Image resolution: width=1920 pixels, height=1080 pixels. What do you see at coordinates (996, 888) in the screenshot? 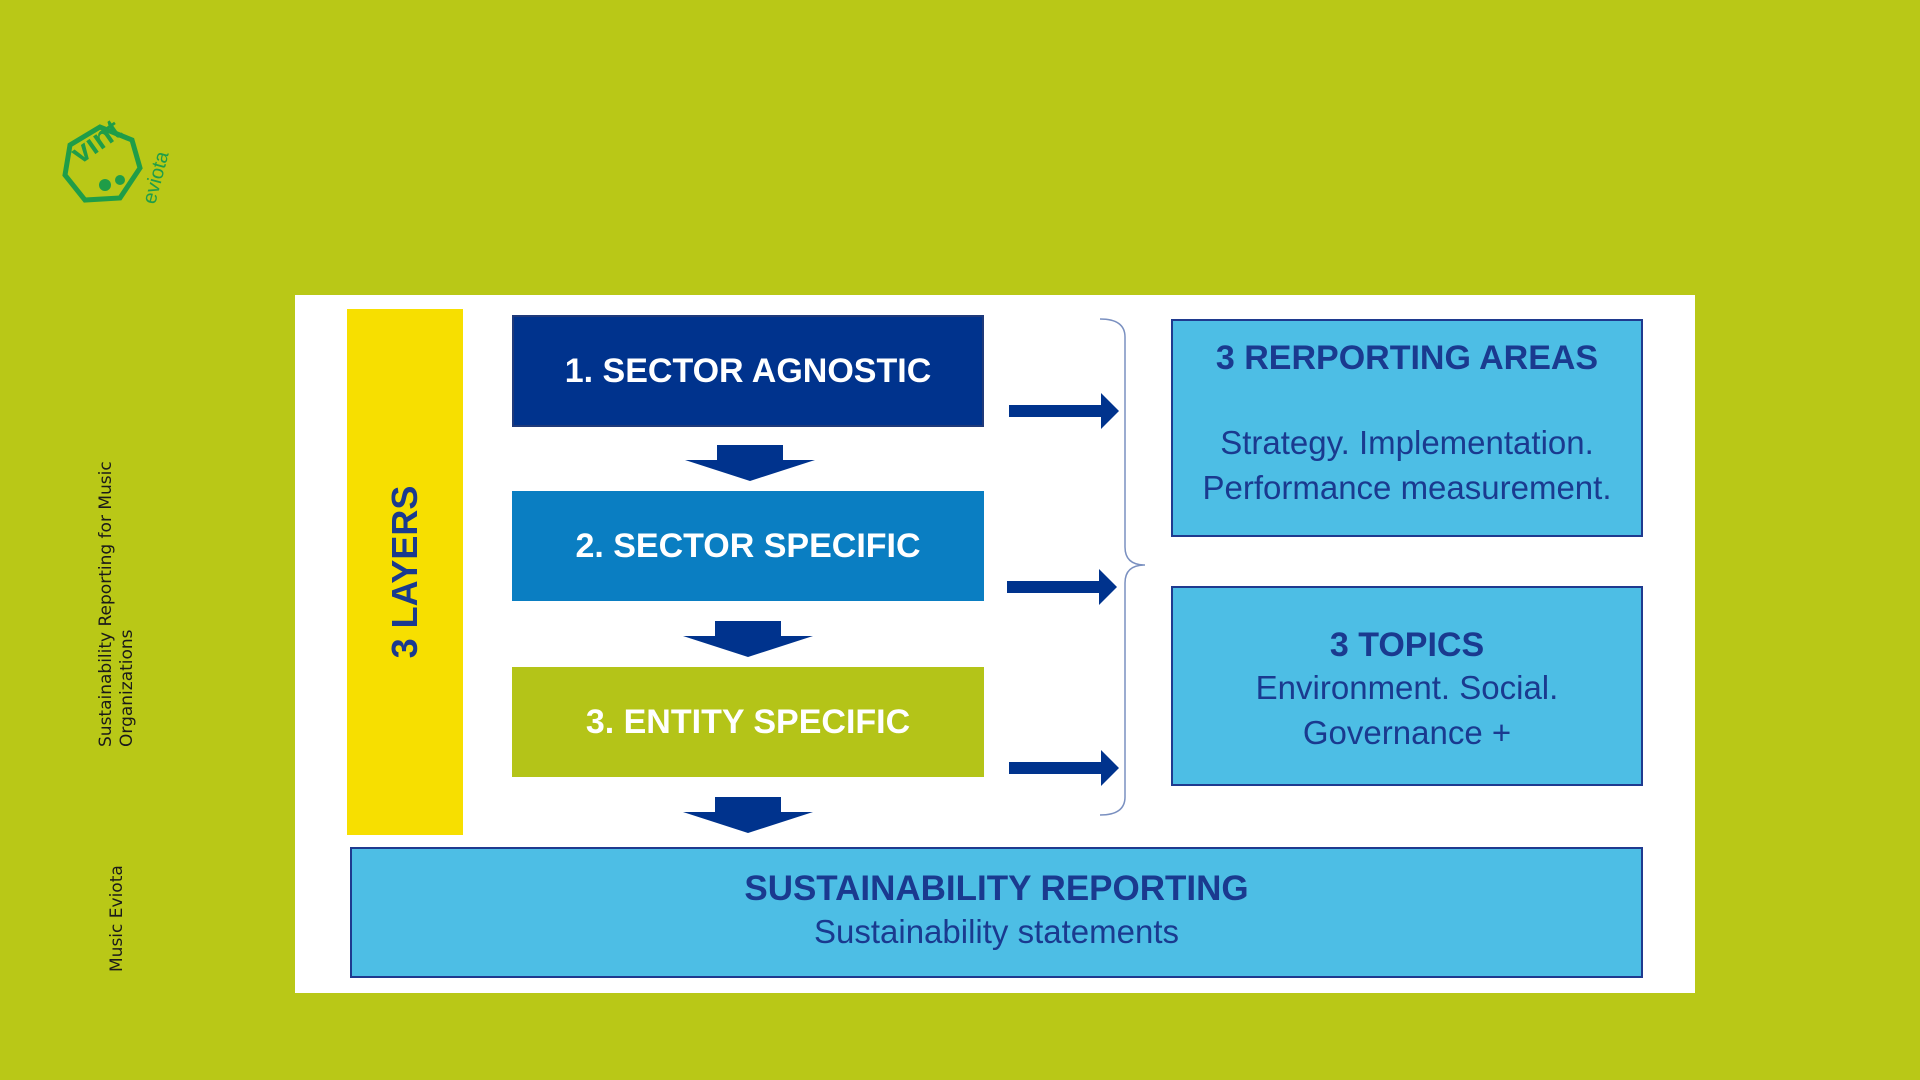
I see `sustainability-reporting-title: SUSTAINABILITY REPORTING` at bounding box center [996, 888].